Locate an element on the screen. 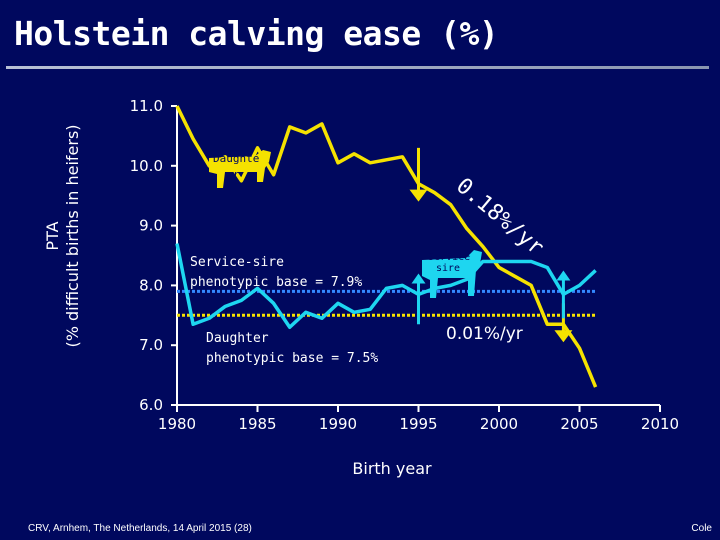 This screenshot has width=720, height=540. x-tick-label: 2000 is located at coordinates (499, 424).